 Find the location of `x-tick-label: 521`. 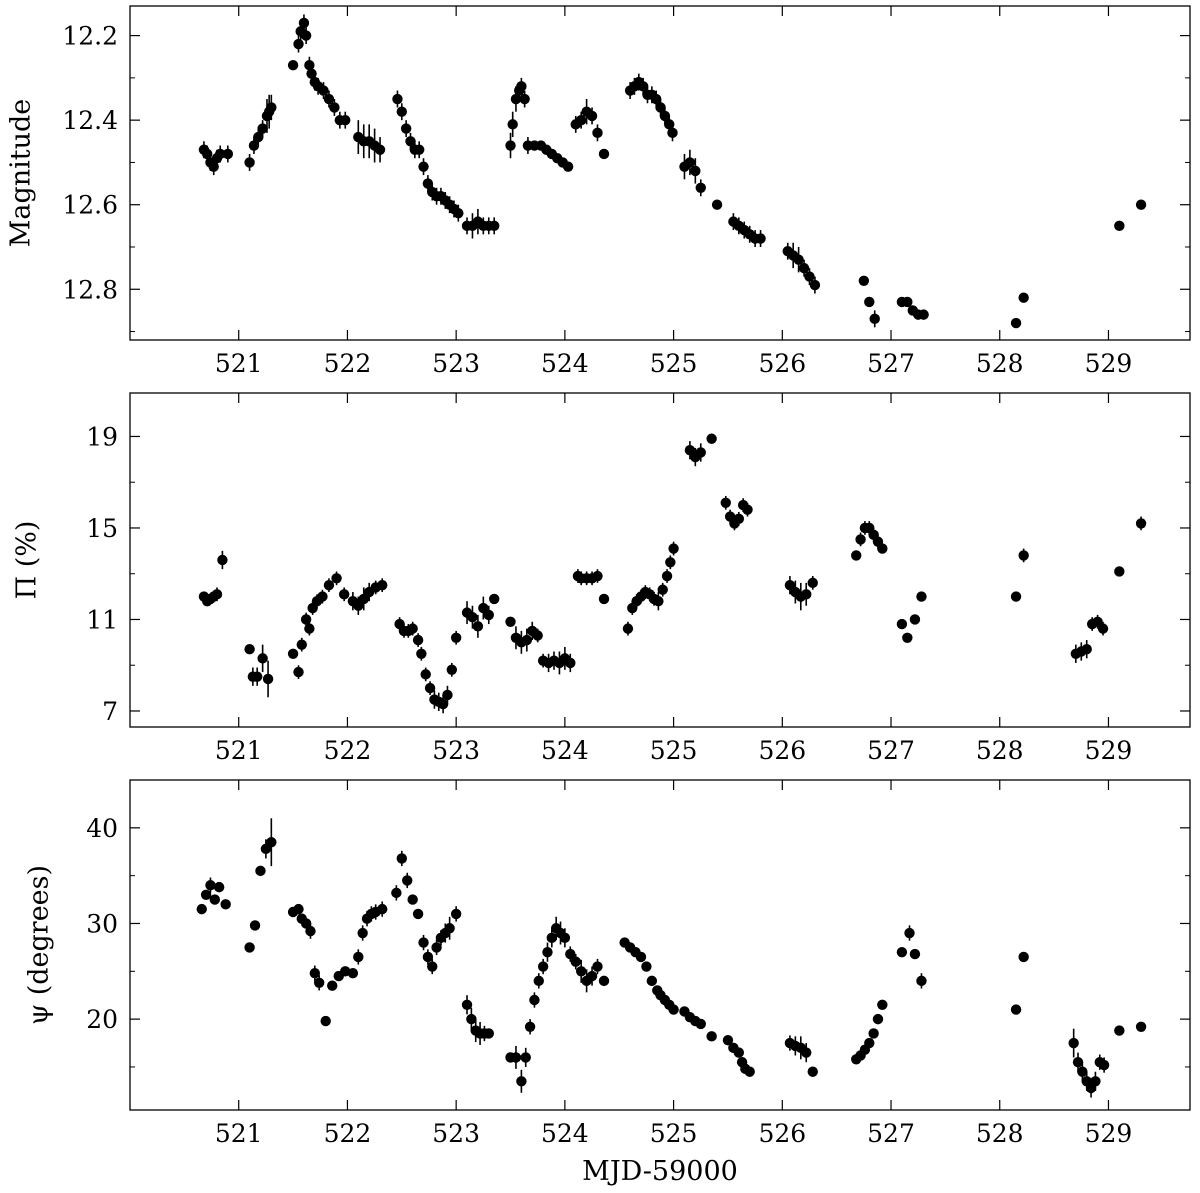

x-tick-label: 521 is located at coordinates (239, 1133).